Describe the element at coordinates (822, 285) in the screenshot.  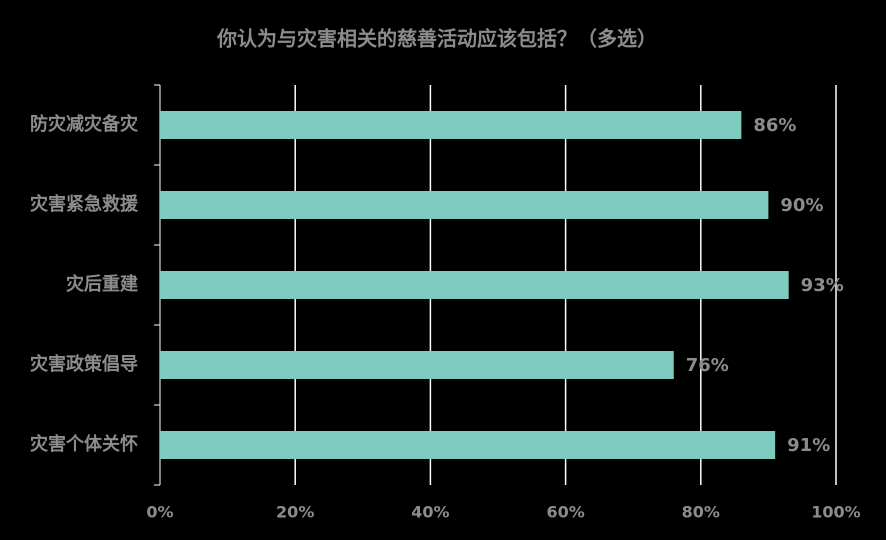
I see `value-label: 93%` at that location.